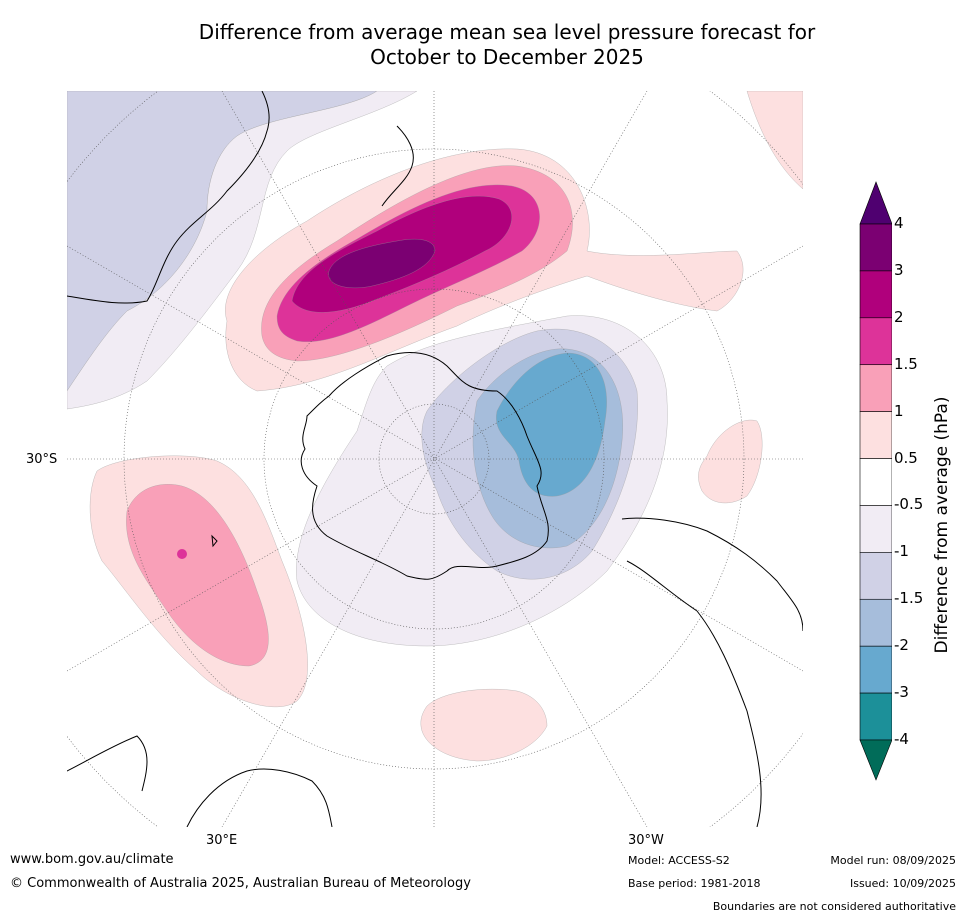  I want to click on coastline-new-zealand, so click(397, 166).